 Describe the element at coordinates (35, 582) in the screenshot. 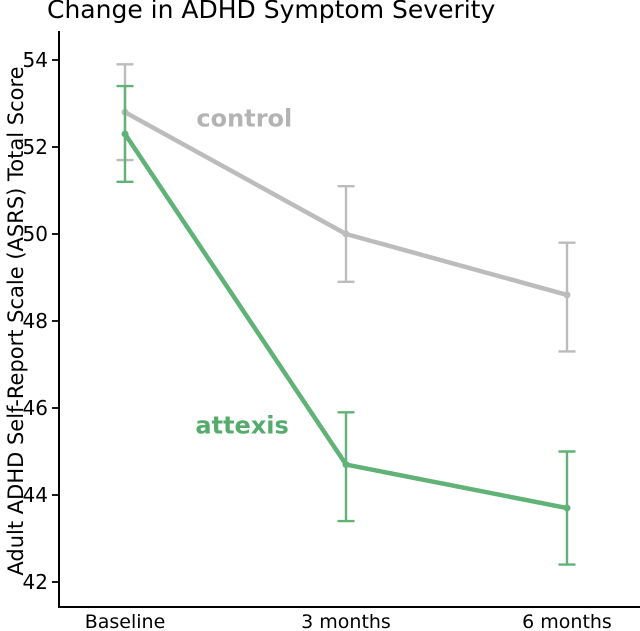

I see `y-tick-label-42: 42` at that location.